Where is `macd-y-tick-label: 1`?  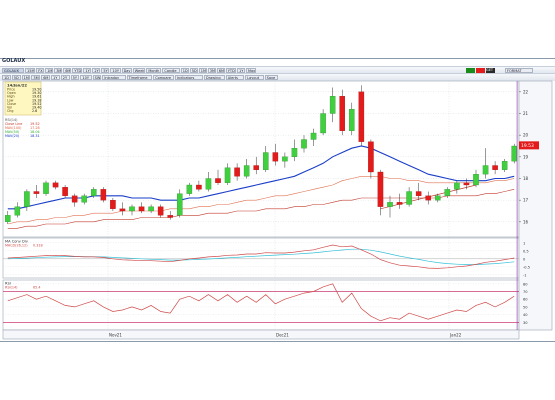
macd-y-tick-label: 1 is located at coordinates (524, 243).